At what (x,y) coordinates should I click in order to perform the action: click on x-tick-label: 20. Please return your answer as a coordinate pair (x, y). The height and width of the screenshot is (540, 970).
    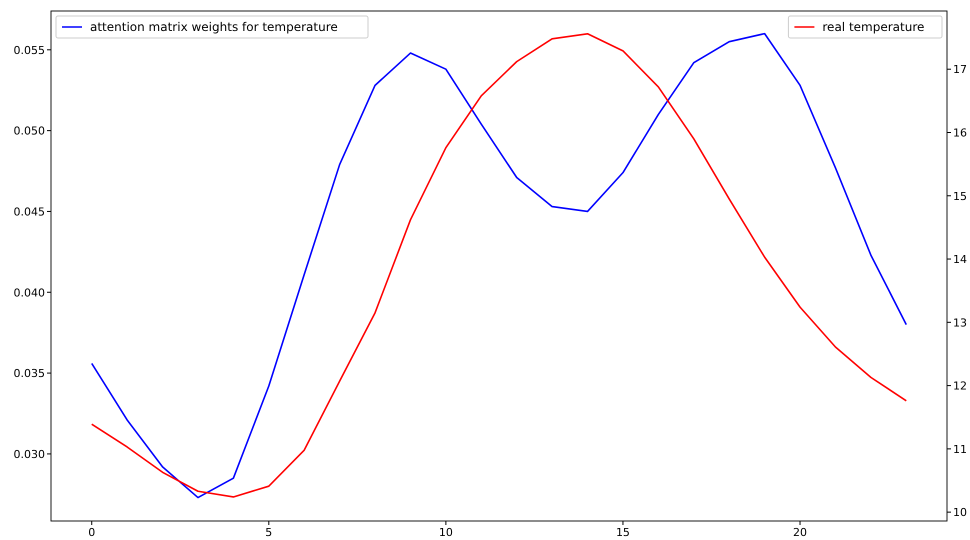
    Looking at the image, I should click on (800, 532).